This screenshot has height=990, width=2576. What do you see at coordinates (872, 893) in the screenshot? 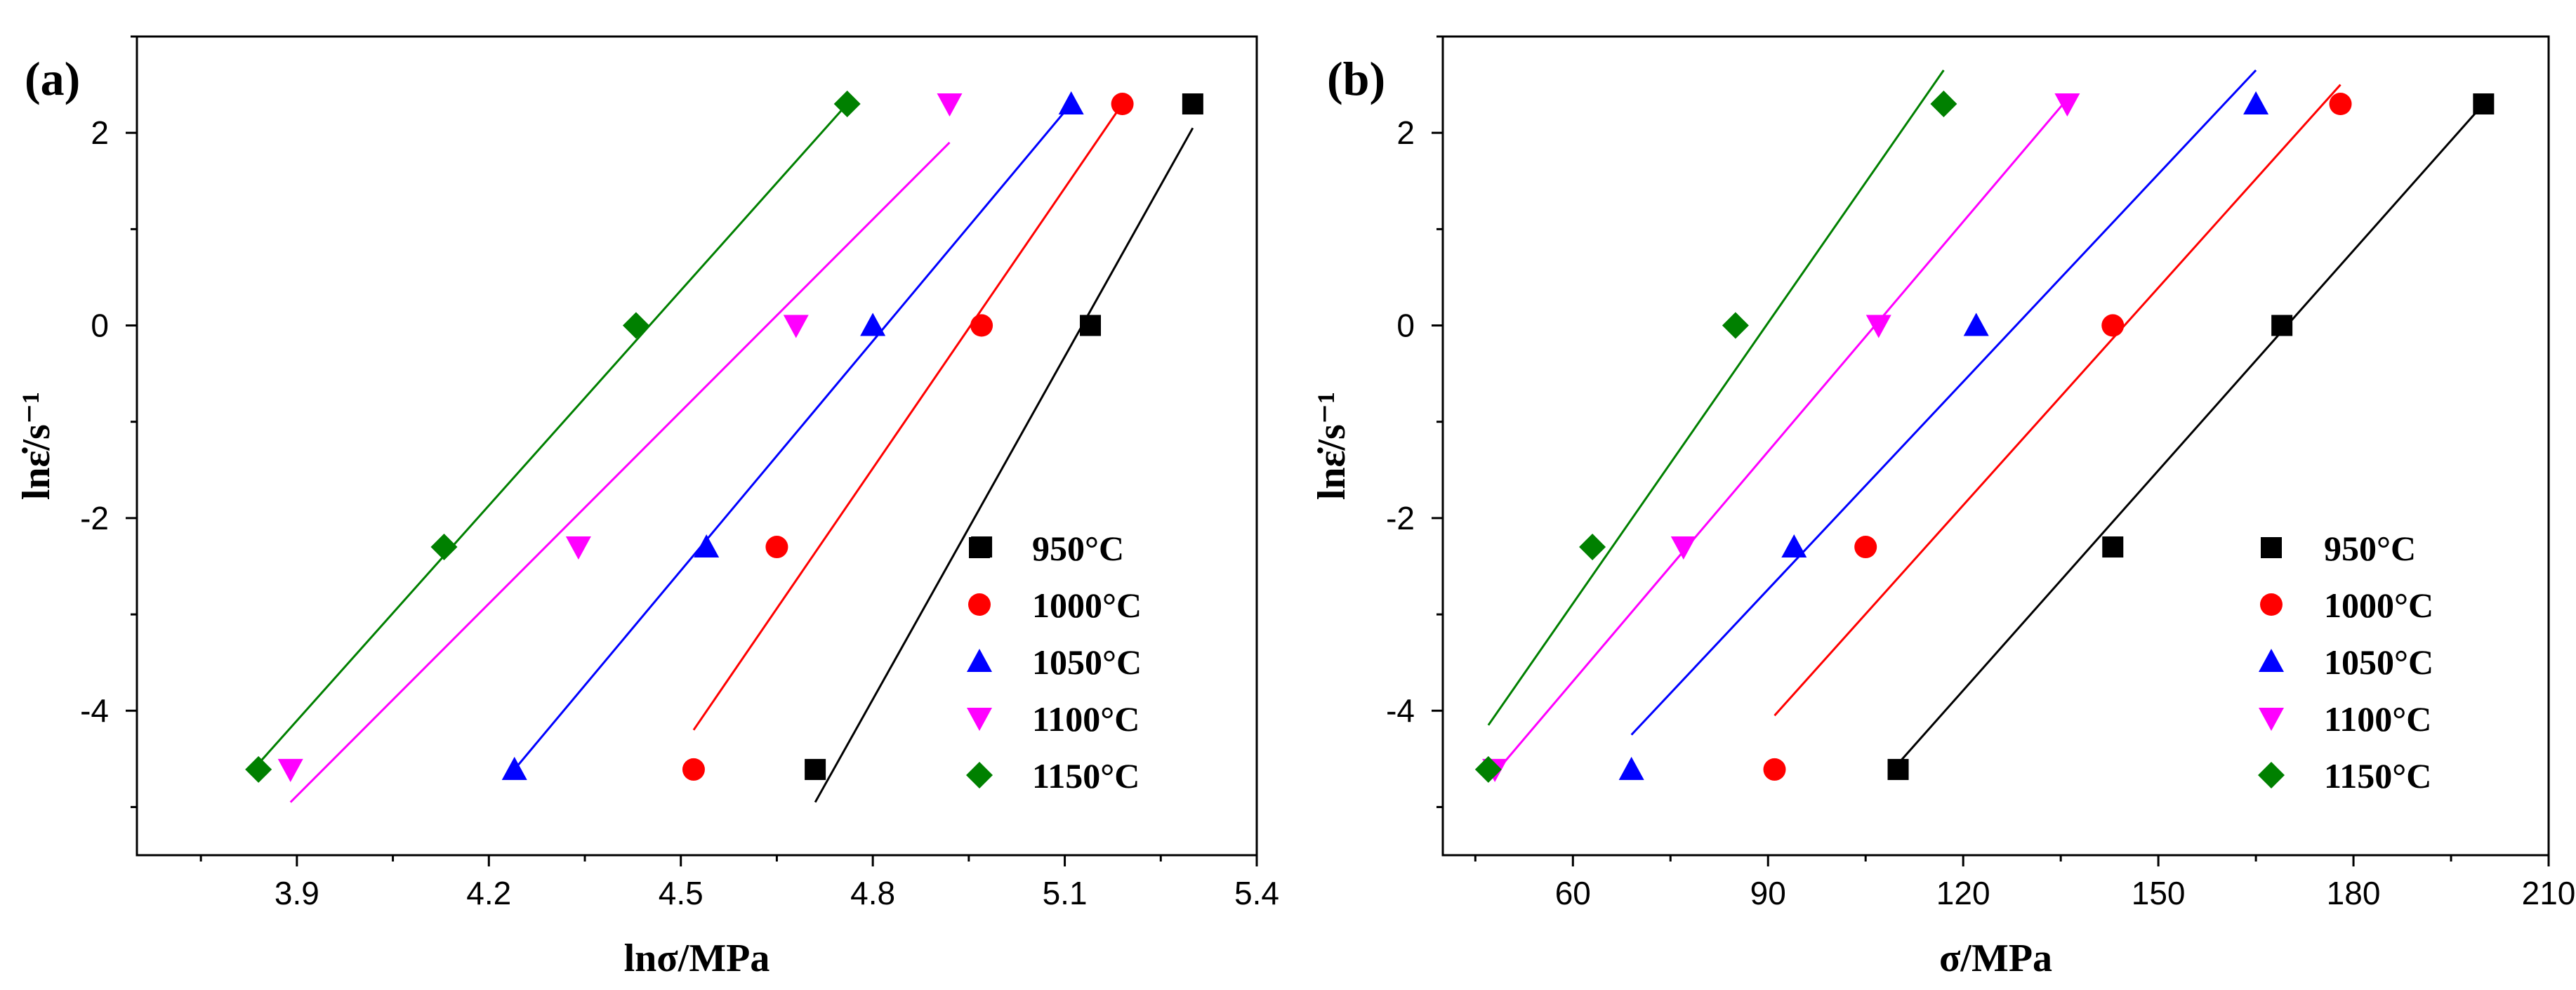
I see `x-tick-label: 4.8` at bounding box center [872, 893].